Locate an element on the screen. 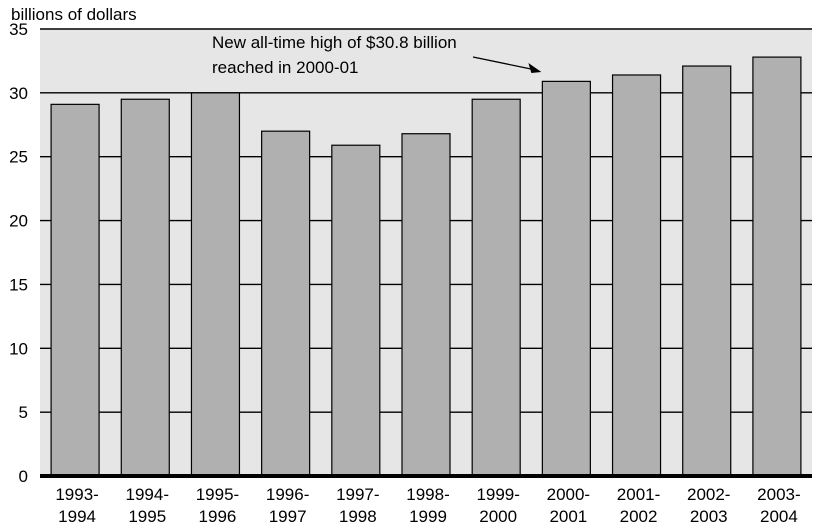 The image size is (814, 528). annotation-arrowhead is located at coordinates (535, 68).